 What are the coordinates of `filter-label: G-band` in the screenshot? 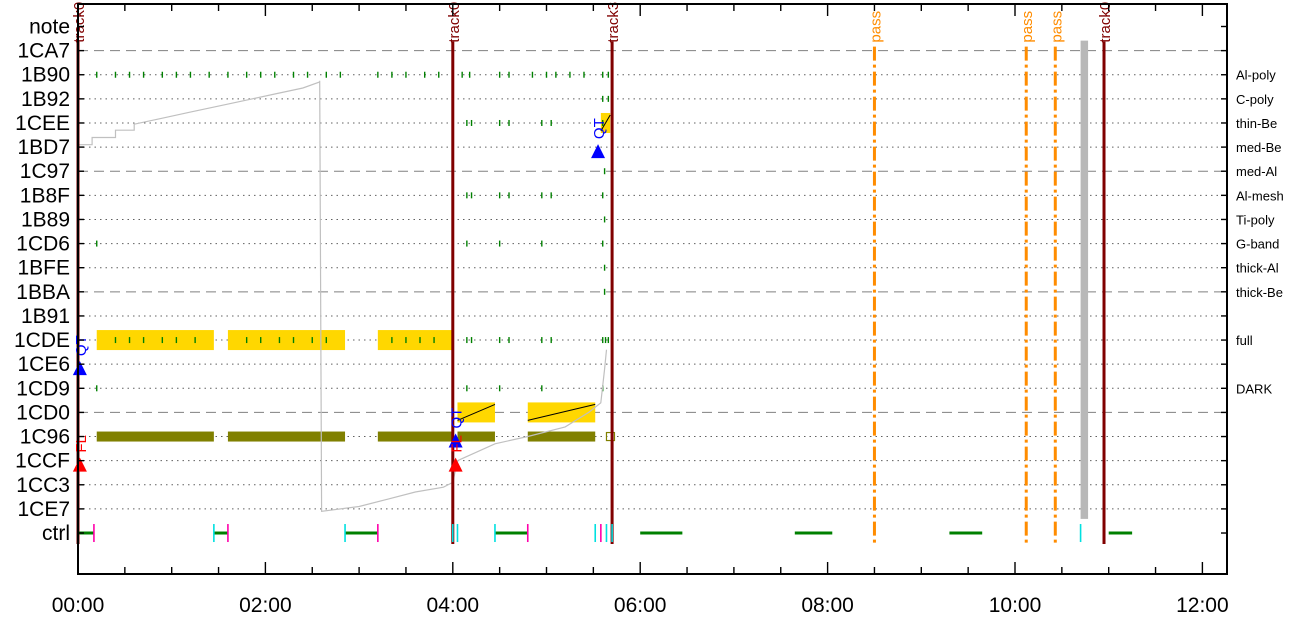 It's located at (1257, 244).